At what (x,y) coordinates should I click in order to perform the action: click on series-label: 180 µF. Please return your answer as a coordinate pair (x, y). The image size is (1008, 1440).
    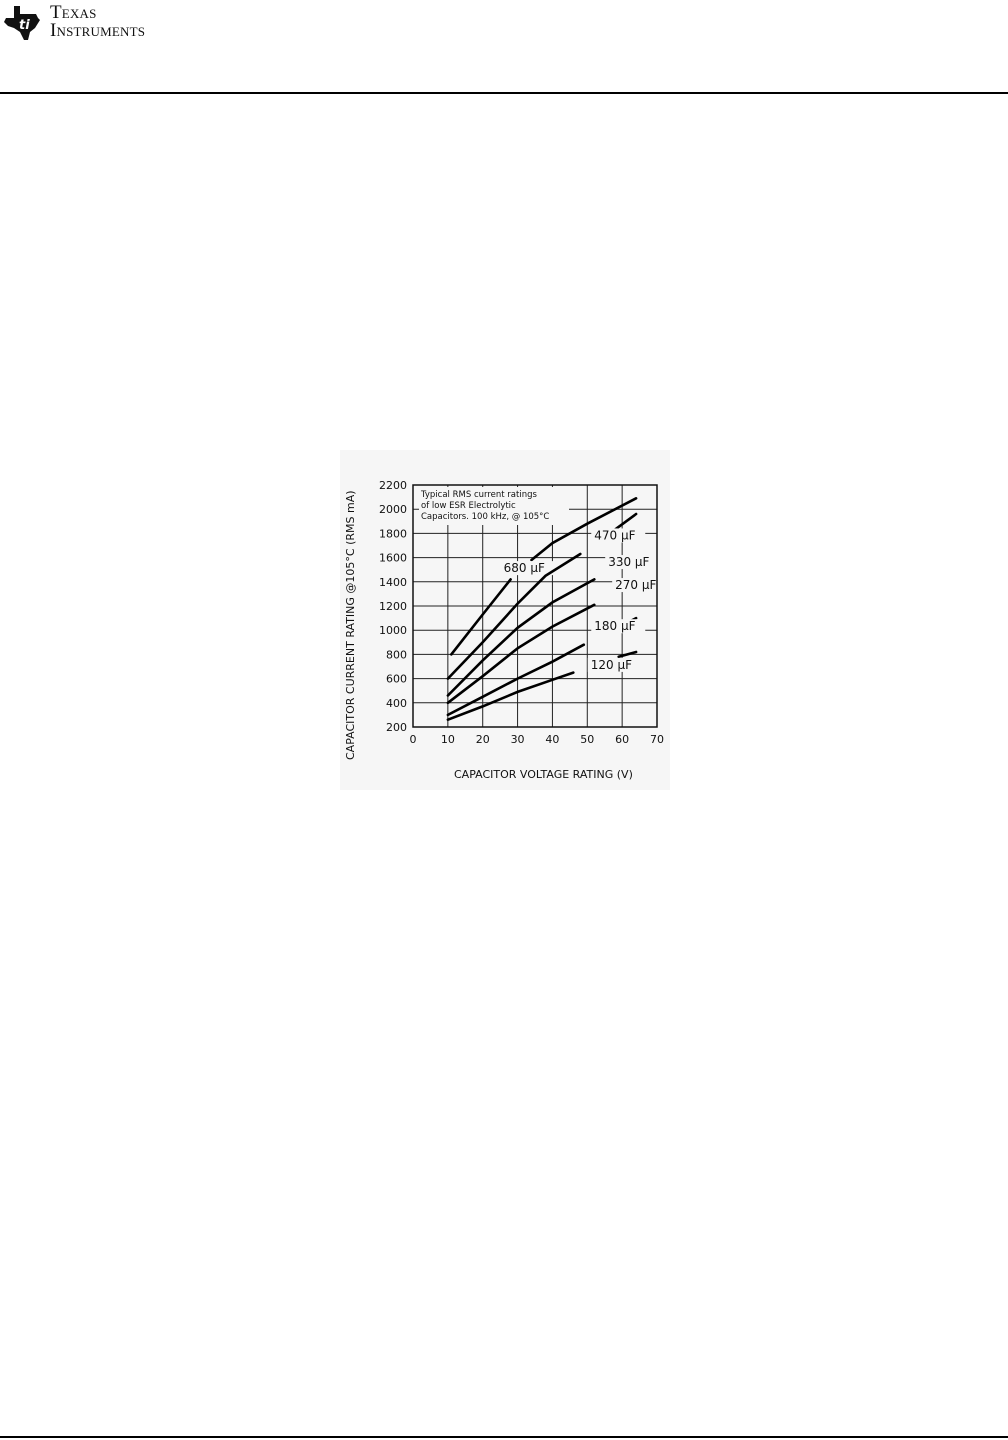
    Looking at the image, I should click on (614, 626).